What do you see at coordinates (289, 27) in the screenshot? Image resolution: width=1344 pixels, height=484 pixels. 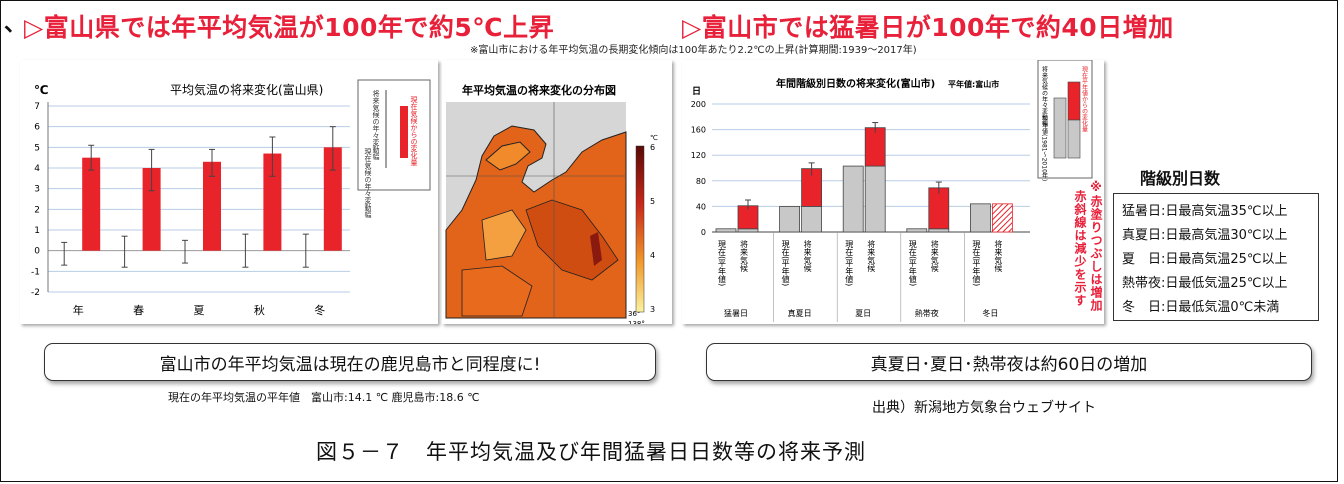 I see `left-headline: ▷富山県では年平均気温が100年で約5℃上昇` at bounding box center [289, 27].